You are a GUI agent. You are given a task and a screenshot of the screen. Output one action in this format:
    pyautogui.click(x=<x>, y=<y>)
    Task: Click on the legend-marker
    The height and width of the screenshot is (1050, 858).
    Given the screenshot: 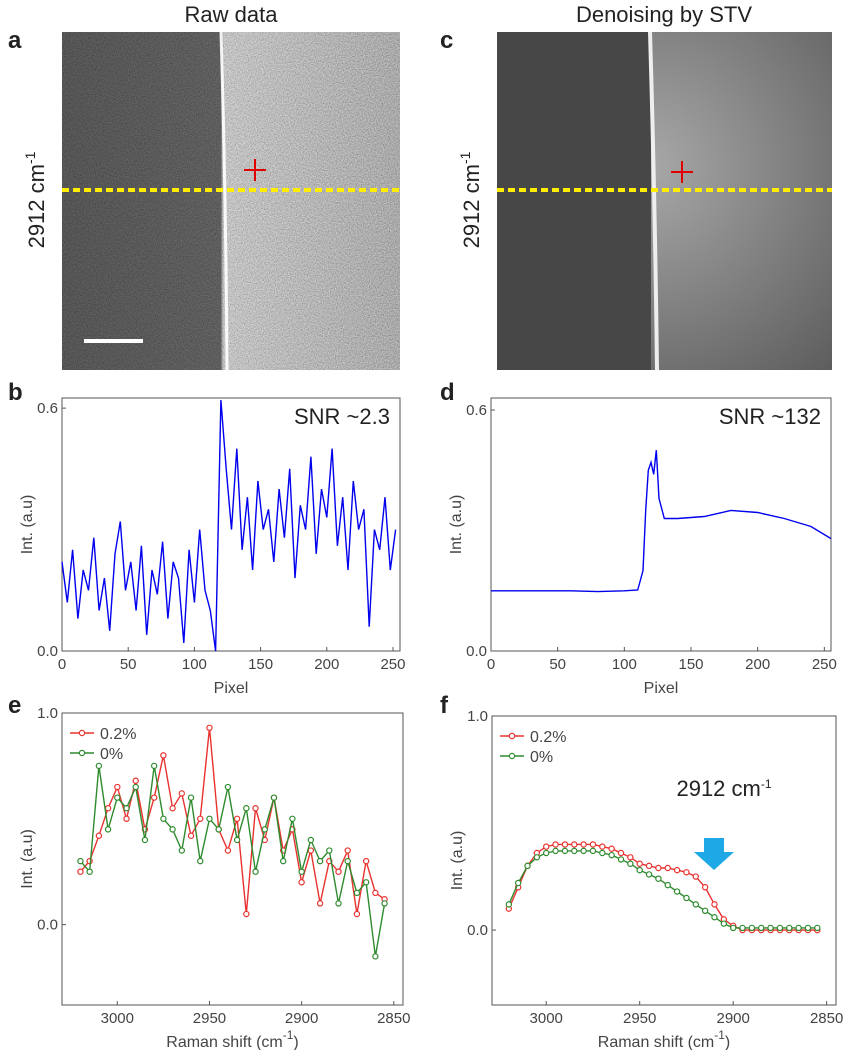 What is the action you would take?
    pyautogui.click(x=512, y=736)
    